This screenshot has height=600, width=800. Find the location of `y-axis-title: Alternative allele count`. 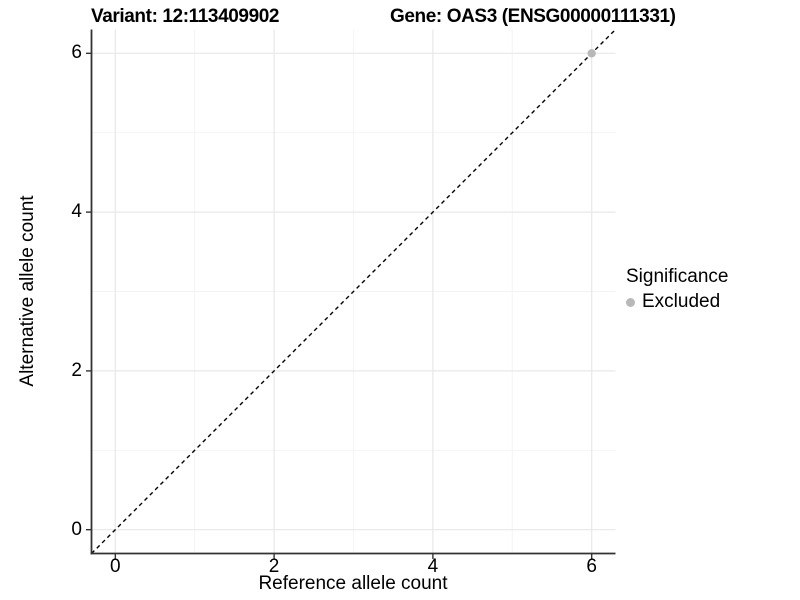

y-axis-title: Alternative allele count is located at coordinates (27, 291).